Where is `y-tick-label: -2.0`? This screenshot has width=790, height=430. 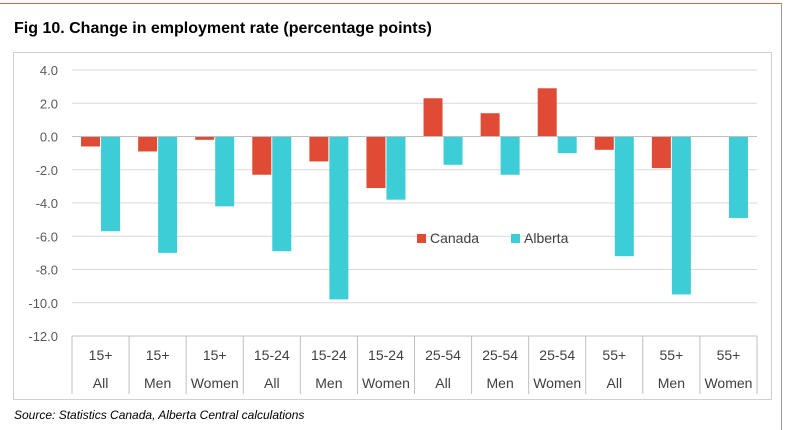
y-tick-label: -2.0 is located at coordinates (47, 170).